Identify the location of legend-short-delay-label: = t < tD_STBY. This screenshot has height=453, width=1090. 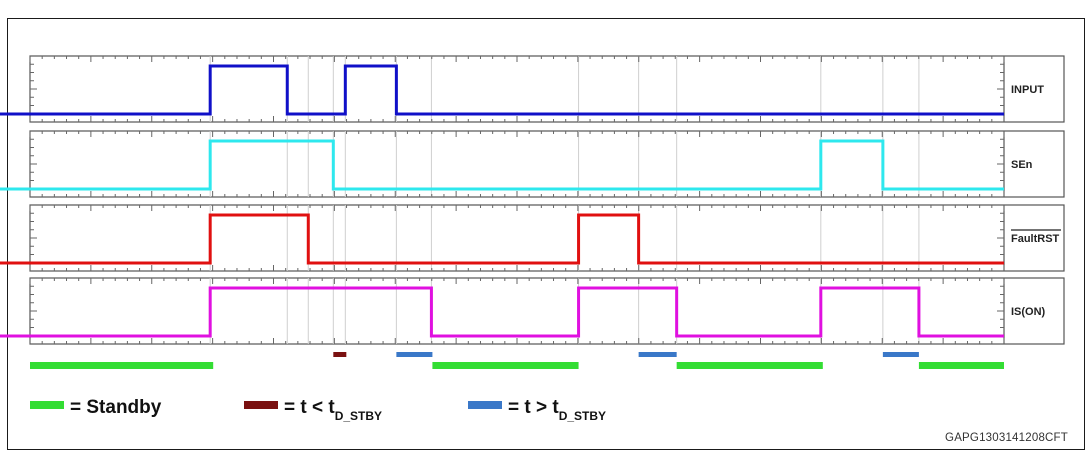
(333, 410).